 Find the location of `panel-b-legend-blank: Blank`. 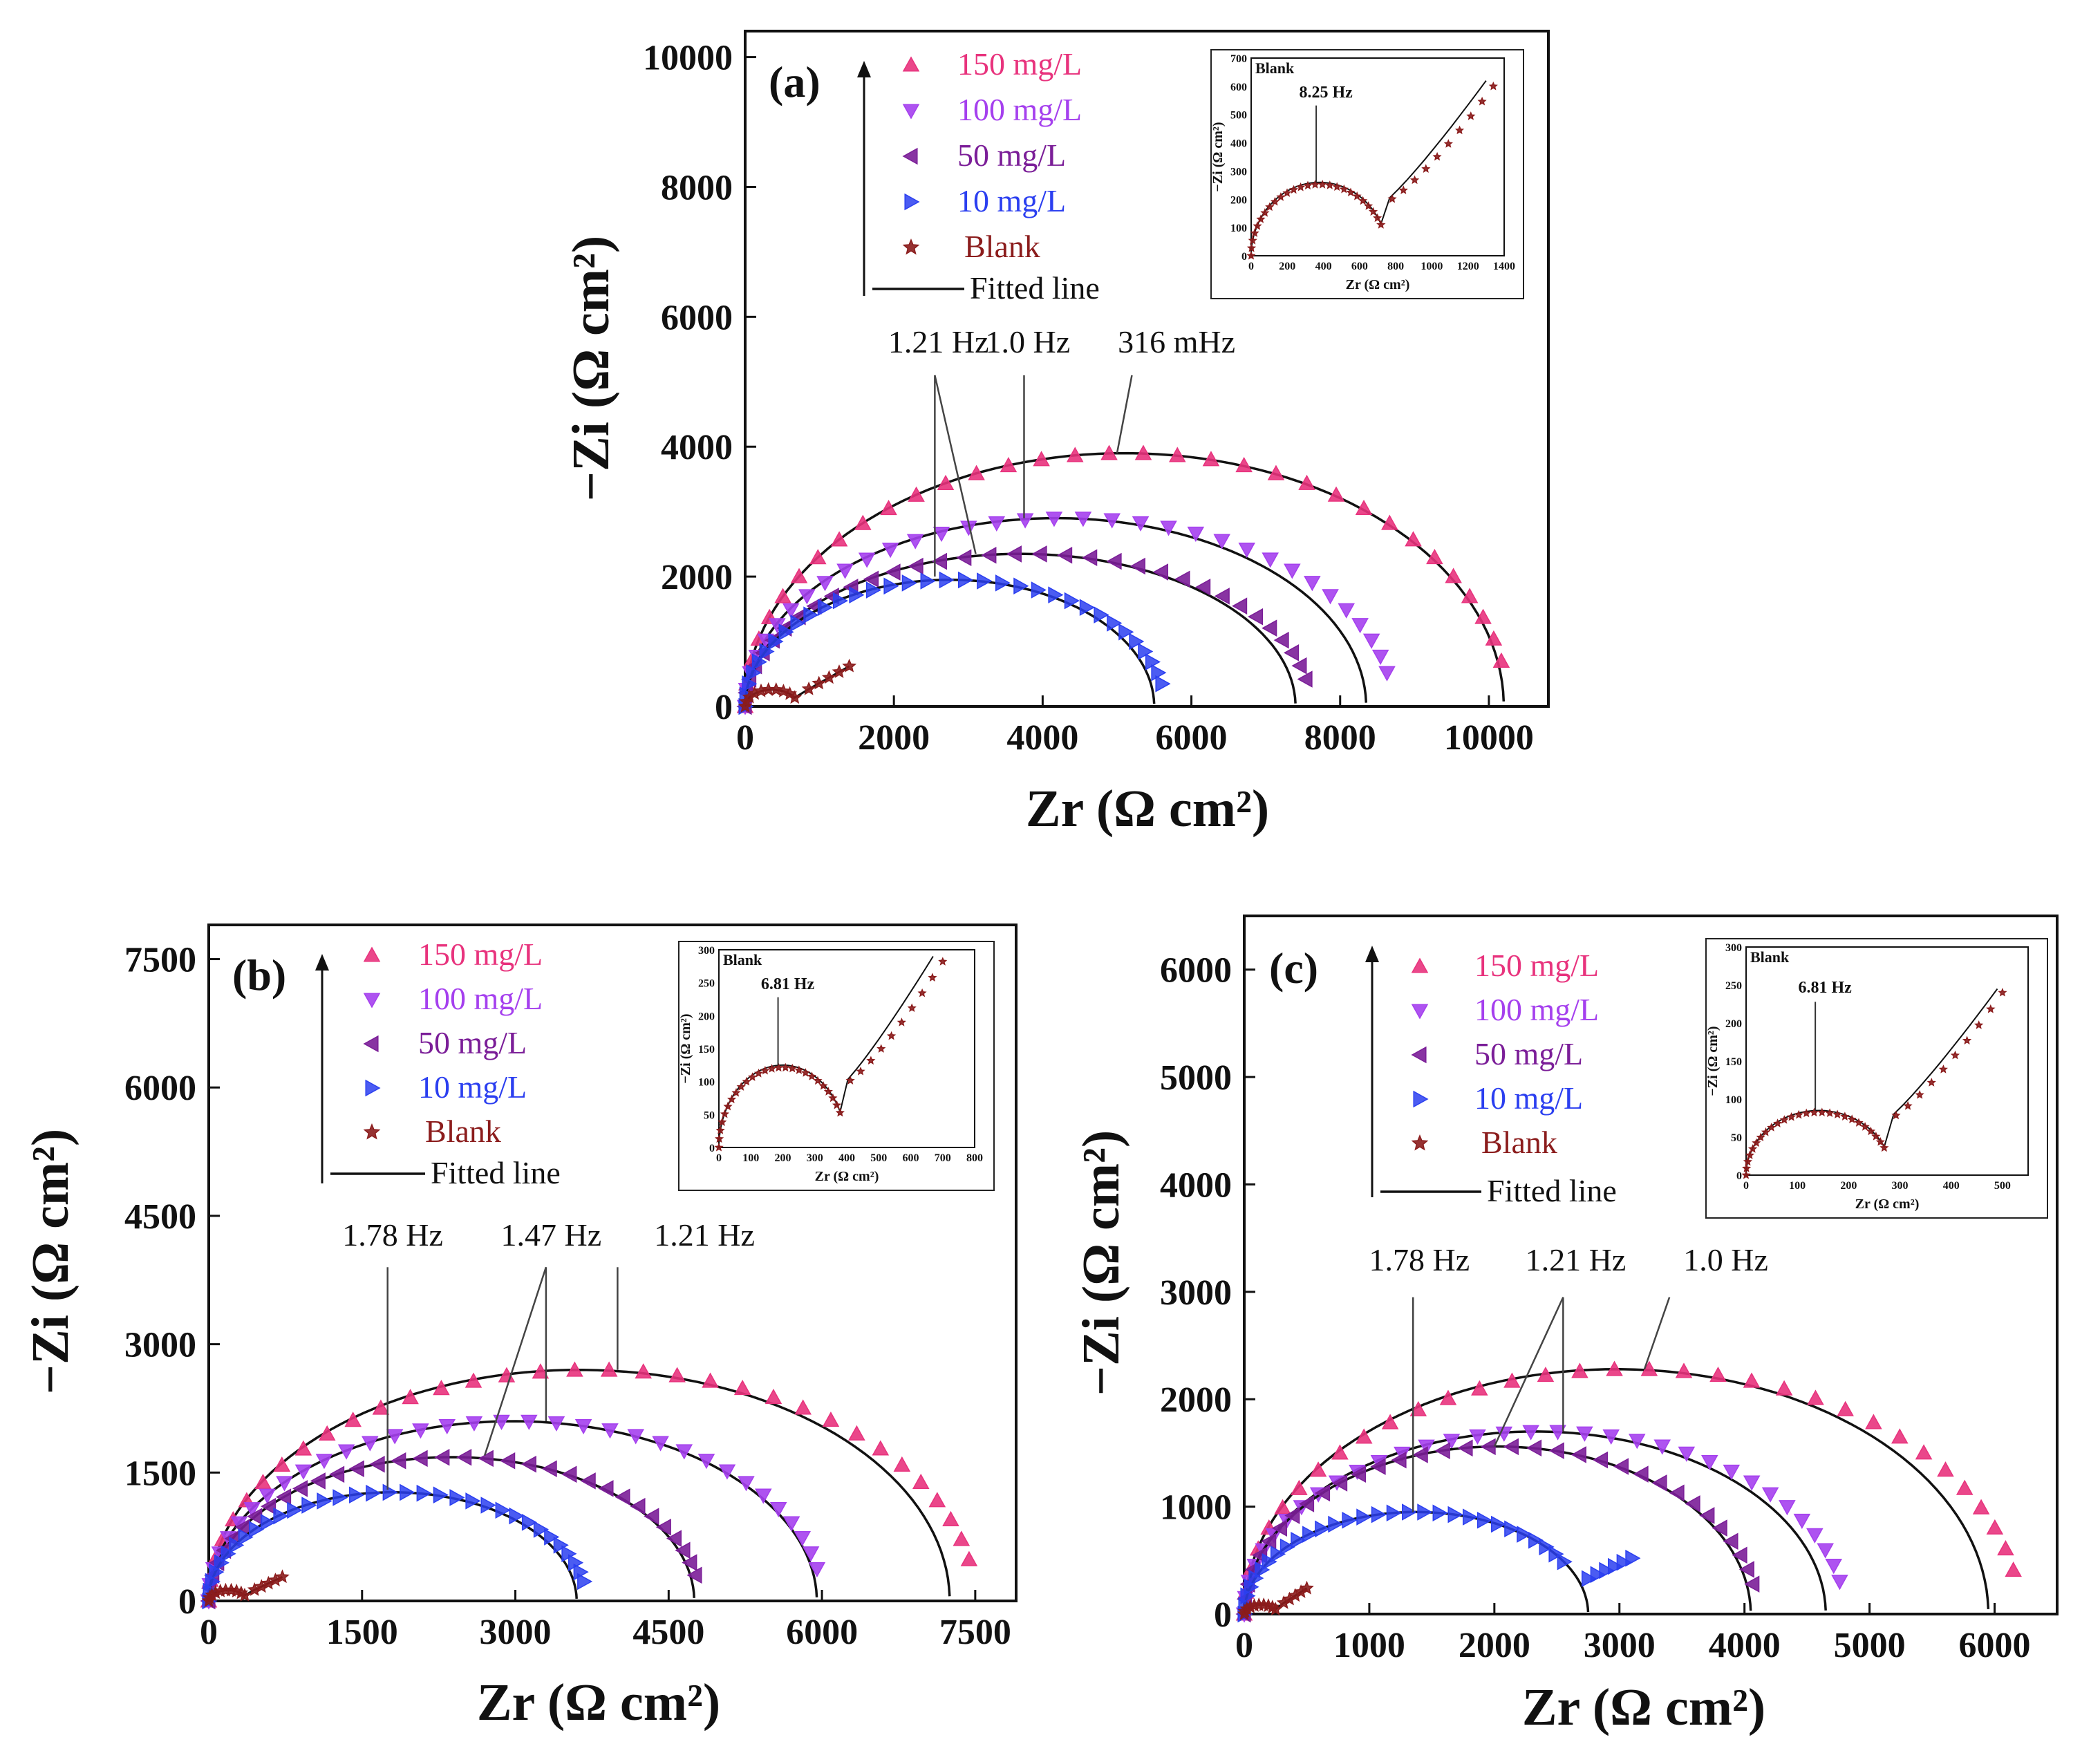

panel-b-legend-blank: Blank is located at coordinates (463, 1131).